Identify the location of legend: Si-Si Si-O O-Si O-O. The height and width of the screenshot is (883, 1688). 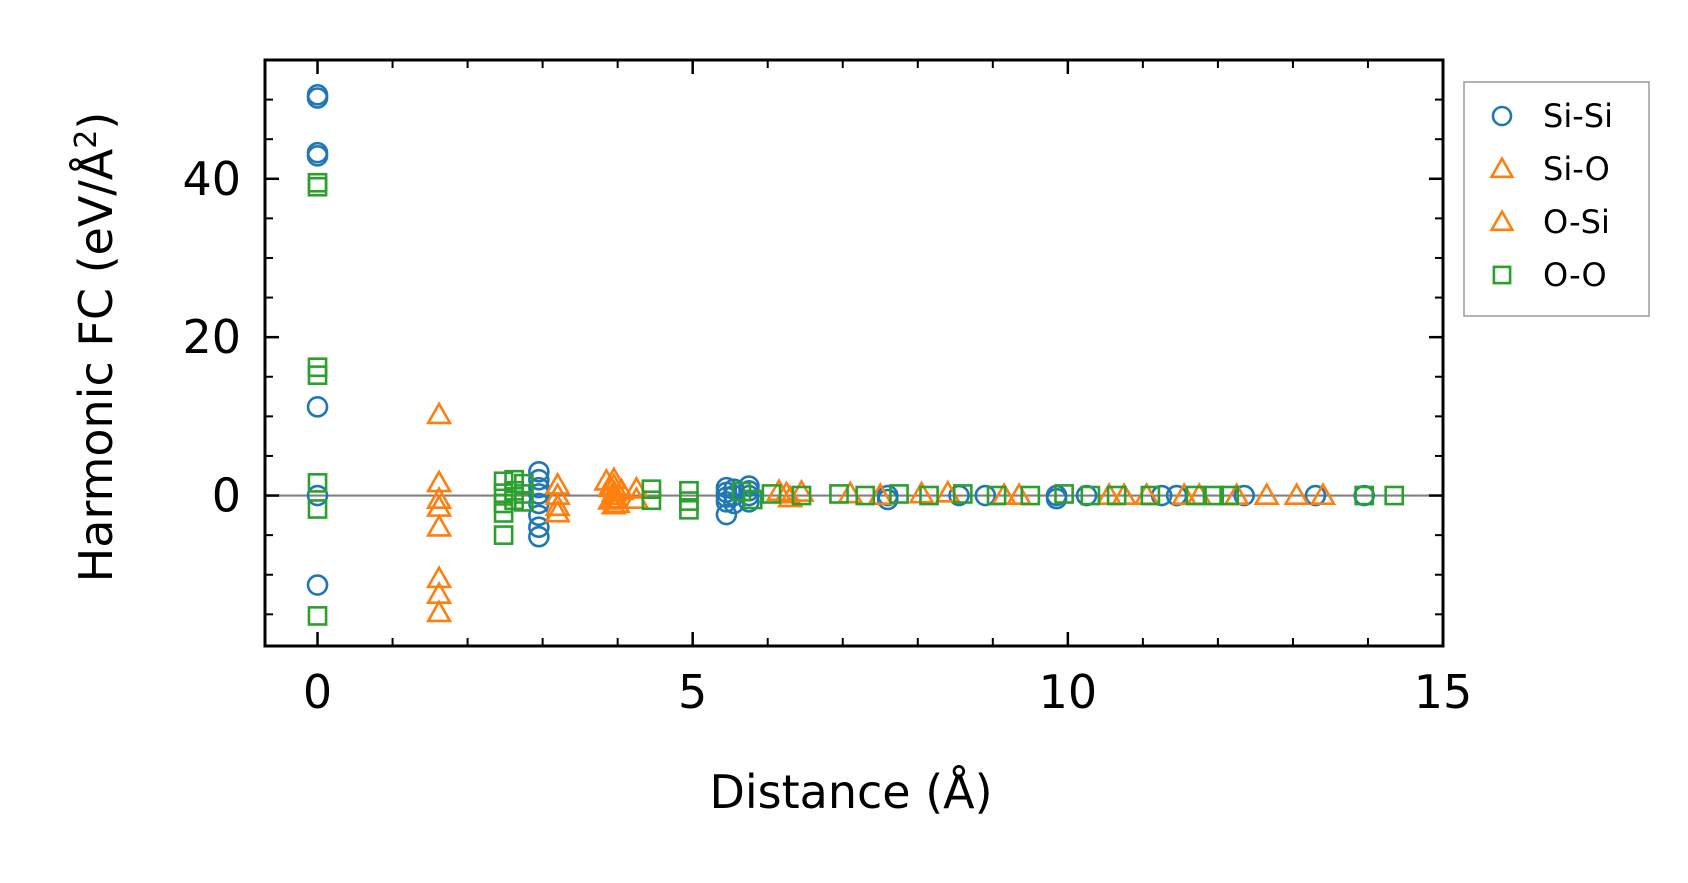
(1556, 199).